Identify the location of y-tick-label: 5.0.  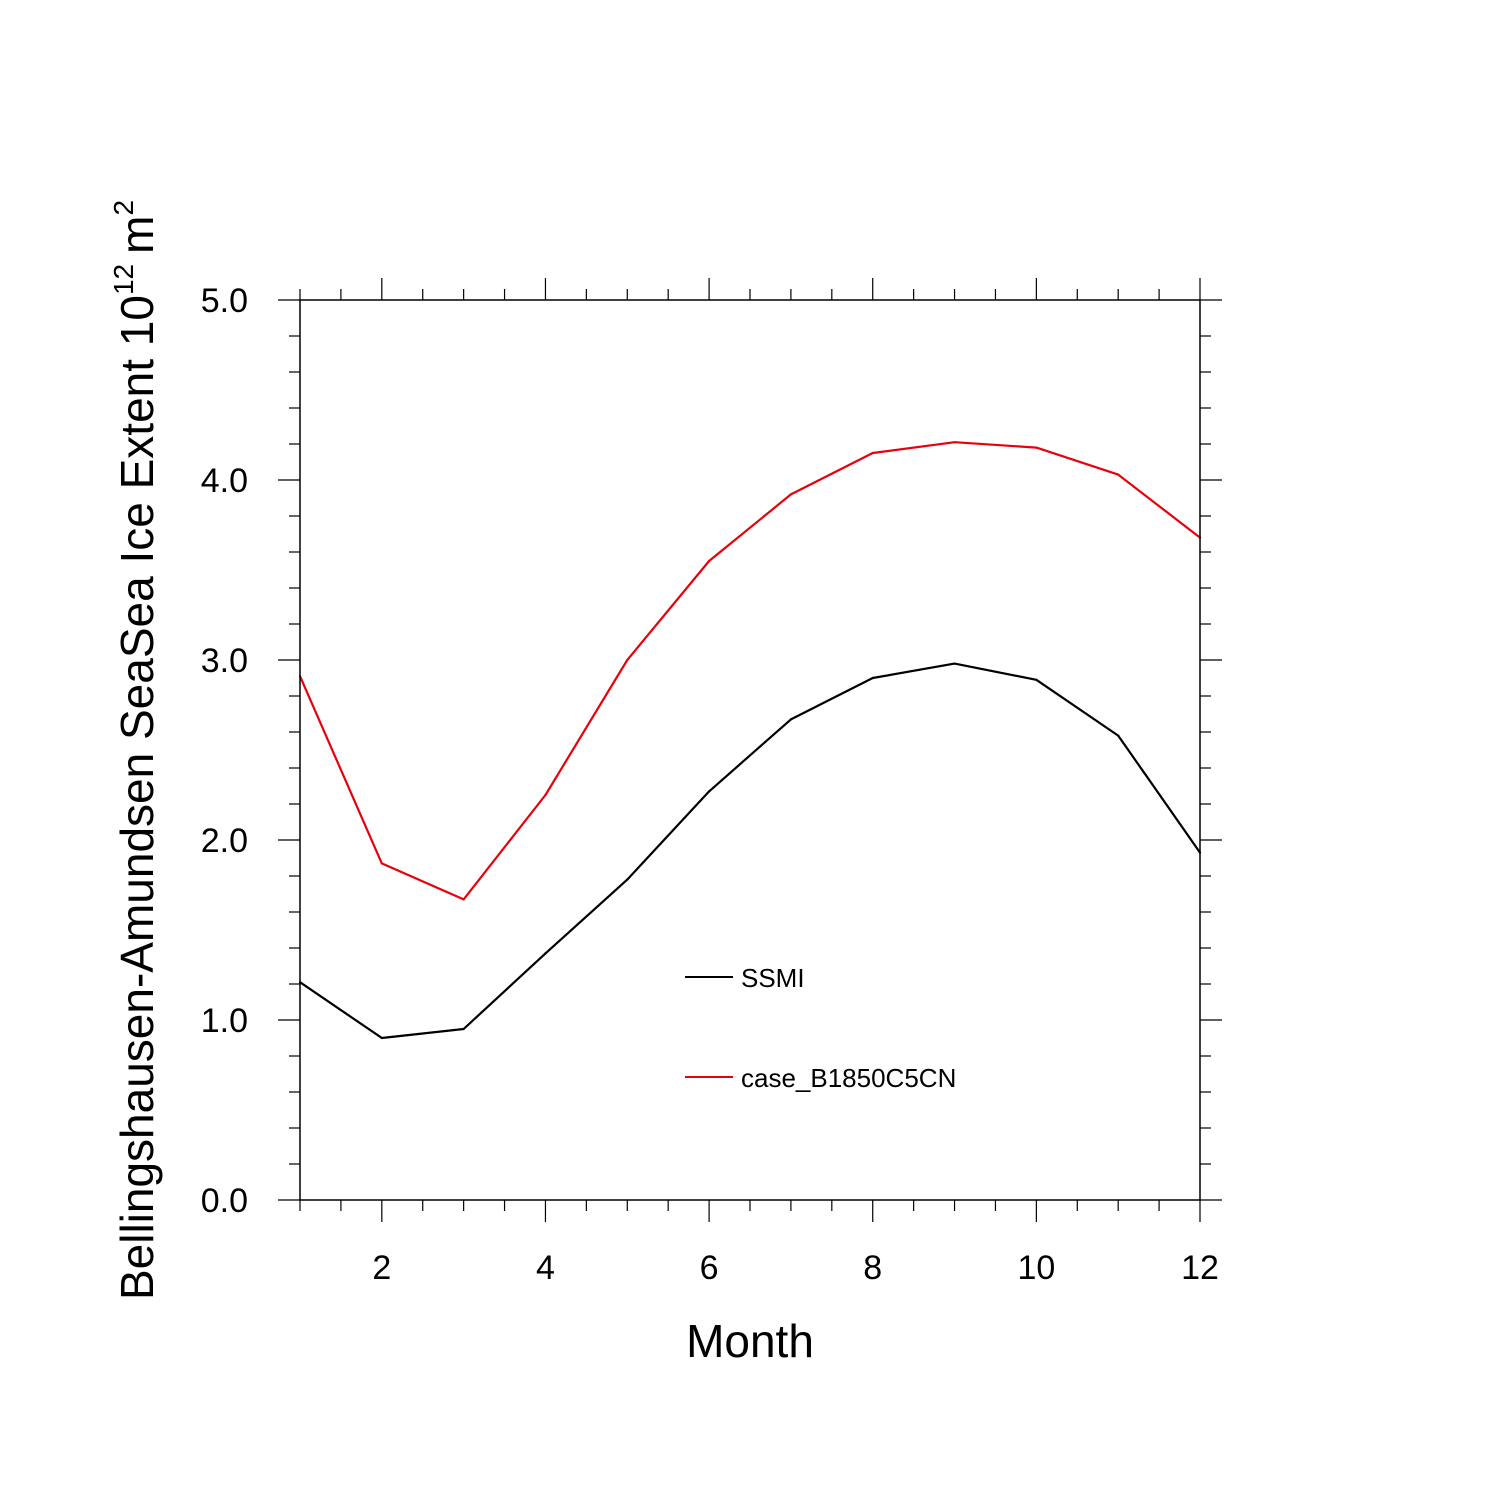
(224, 301).